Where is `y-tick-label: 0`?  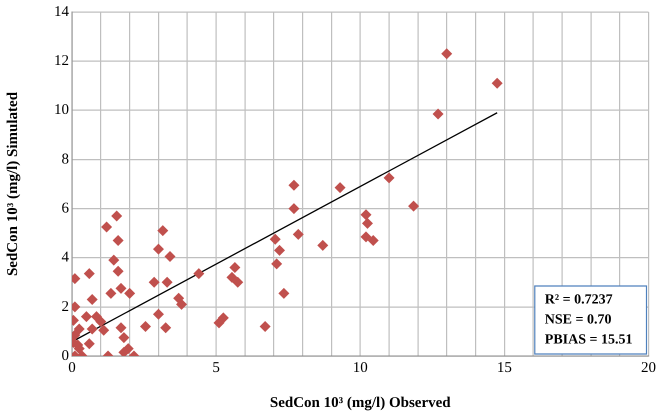 y-tick-label: 0 is located at coordinates (65, 356).